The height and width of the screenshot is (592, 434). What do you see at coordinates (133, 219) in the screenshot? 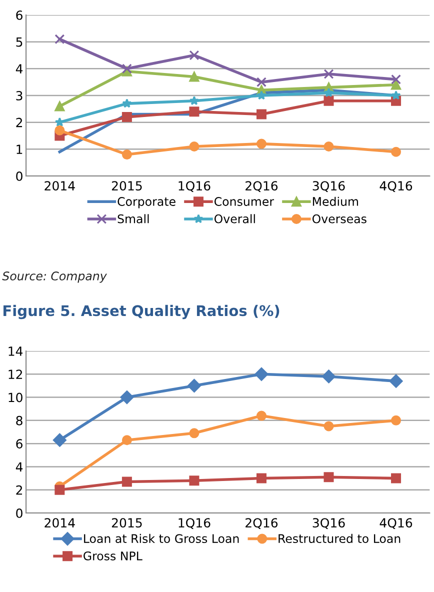
I see `legend-label: Small` at bounding box center [133, 219].